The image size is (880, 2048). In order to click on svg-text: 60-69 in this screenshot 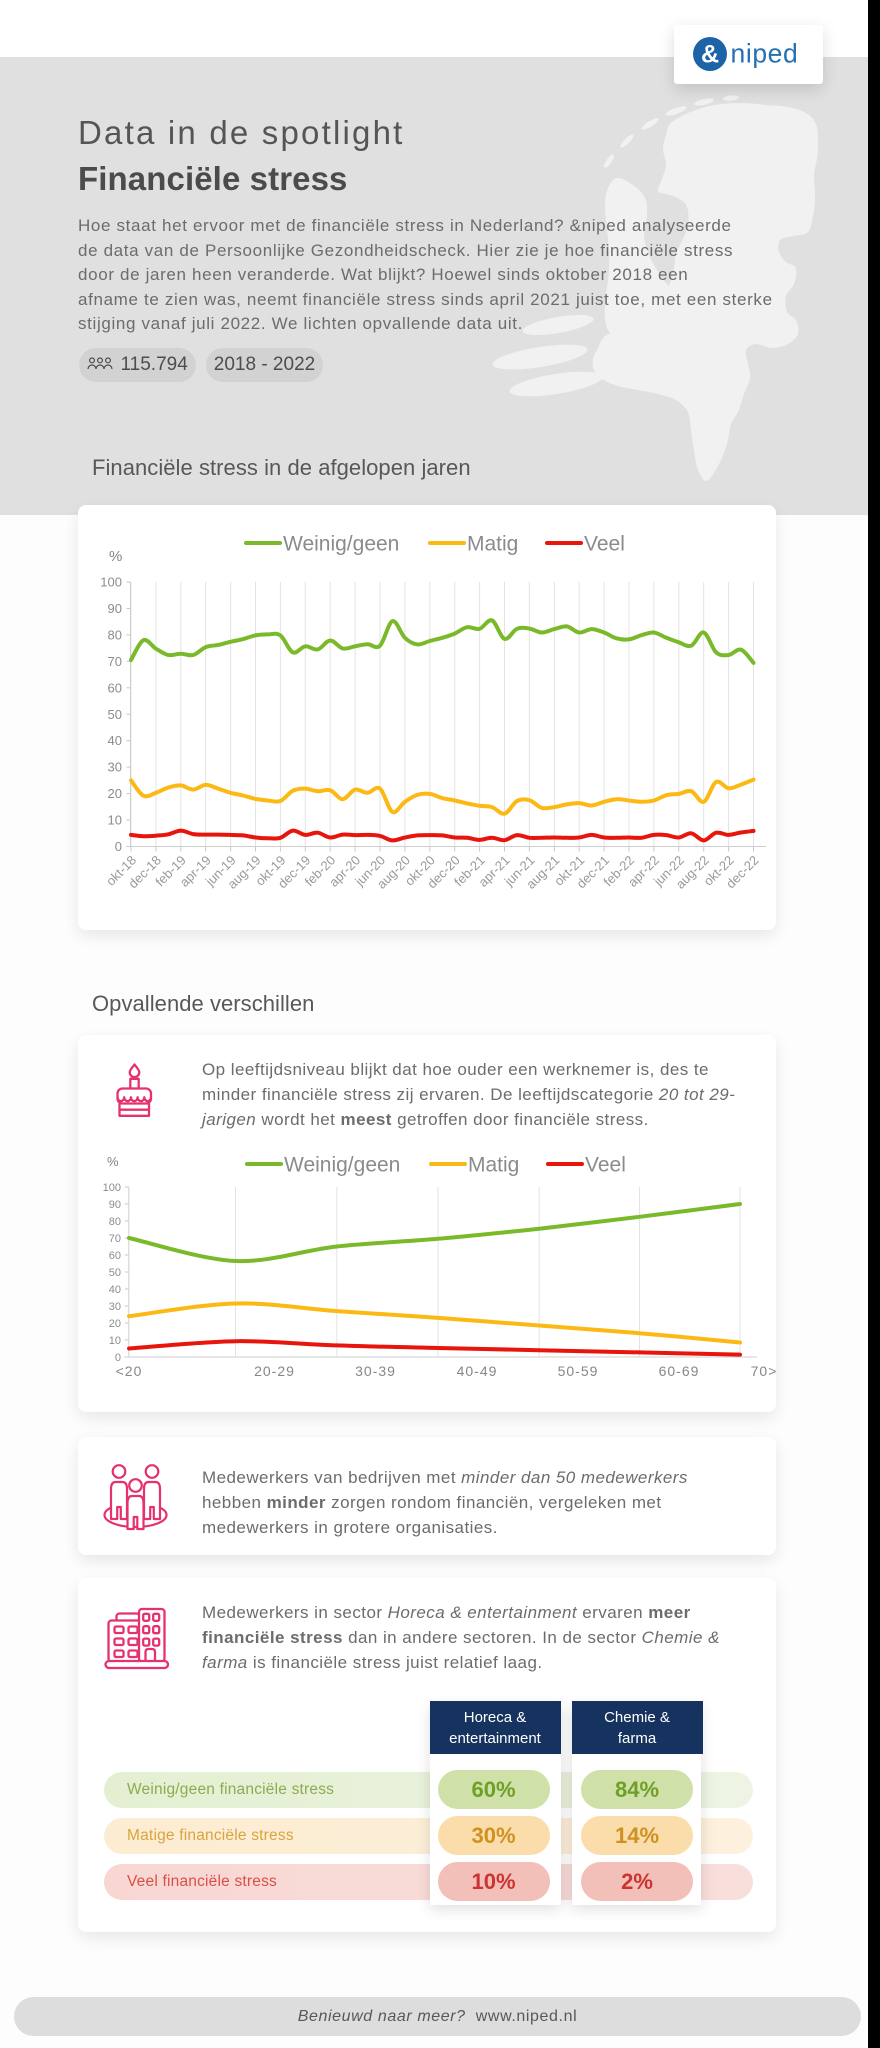, I will do `click(679, 1371)`.